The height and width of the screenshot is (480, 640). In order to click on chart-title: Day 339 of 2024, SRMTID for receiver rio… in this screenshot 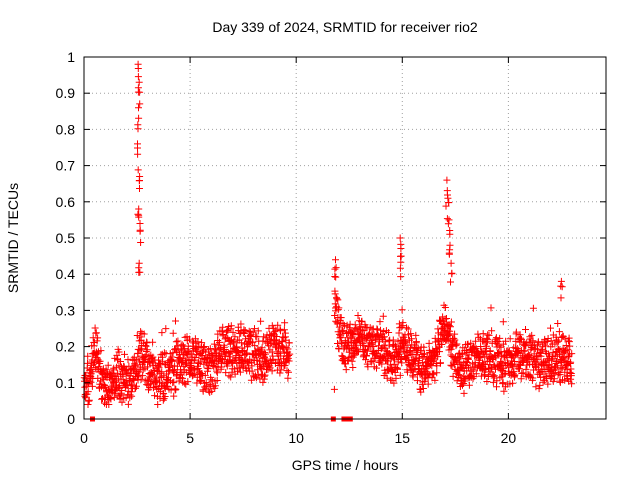, I will do `click(345, 27)`.